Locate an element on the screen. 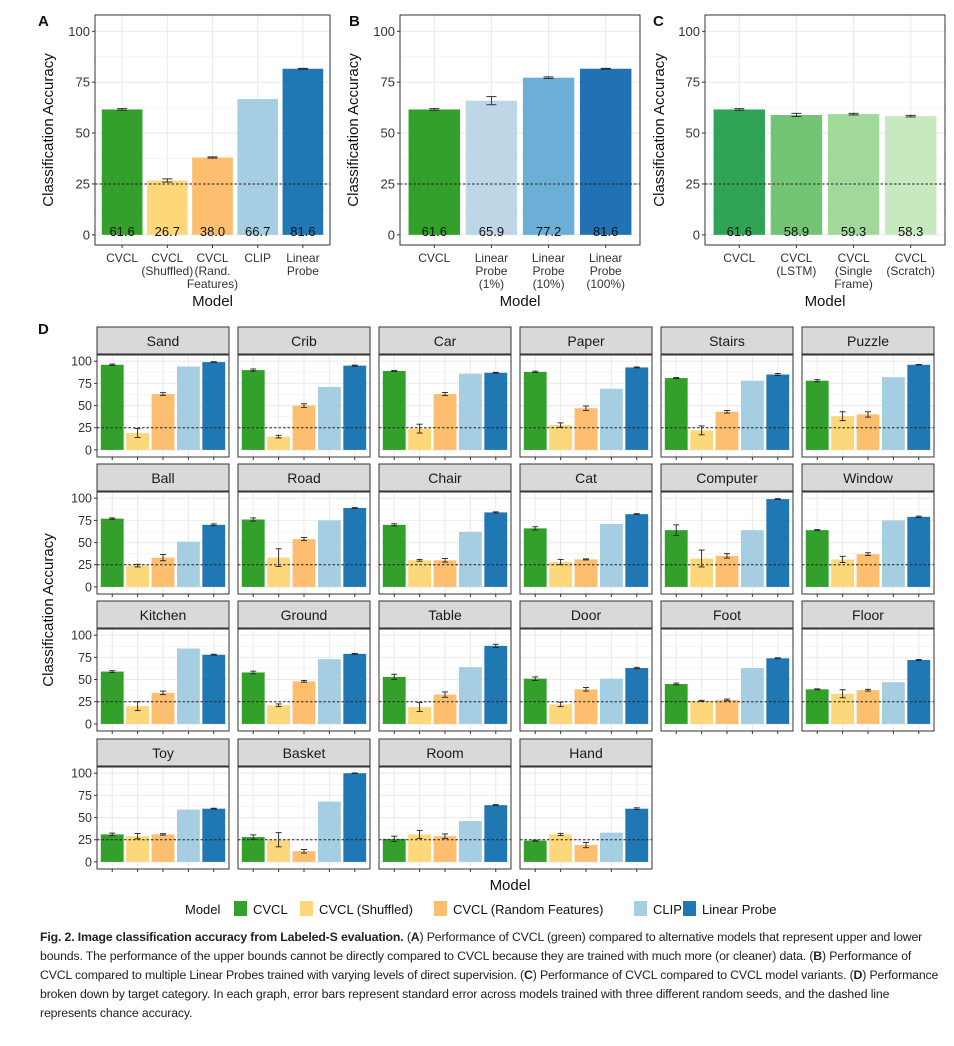 The image size is (954, 1046). facet-strip-paper is located at coordinates (586, 340).